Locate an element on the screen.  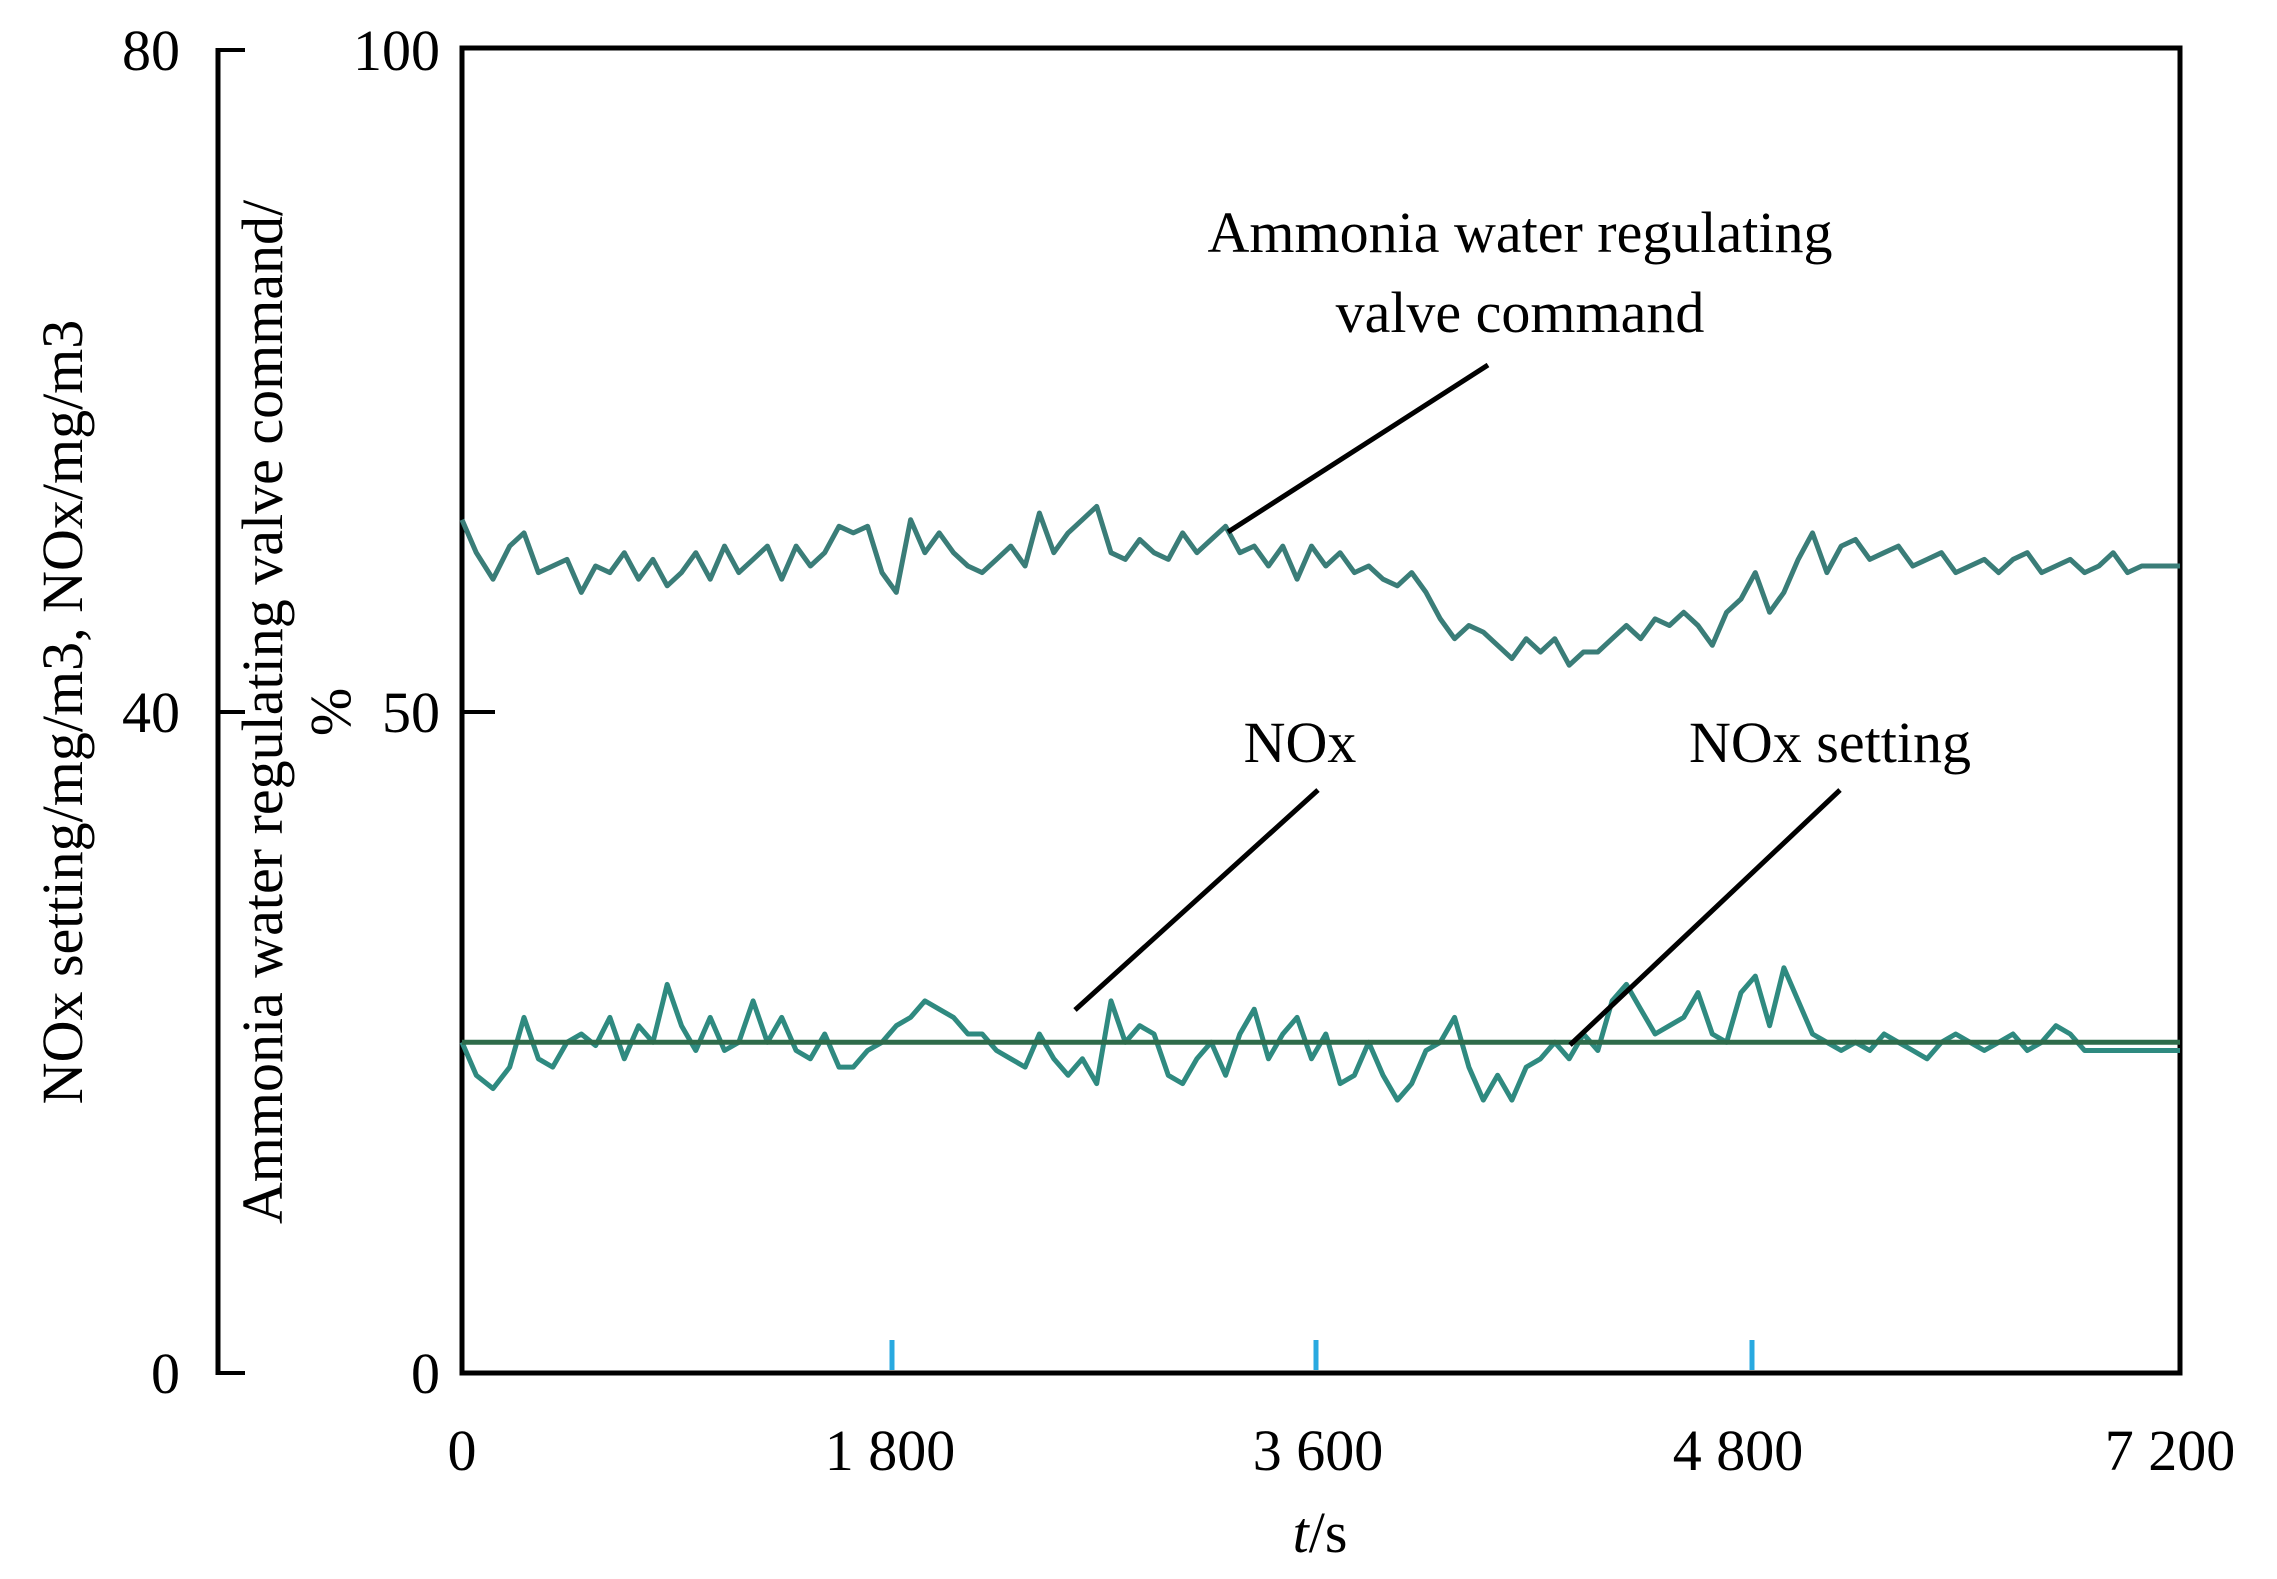
left-tick-label: 40 is located at coordinates (151, 712).